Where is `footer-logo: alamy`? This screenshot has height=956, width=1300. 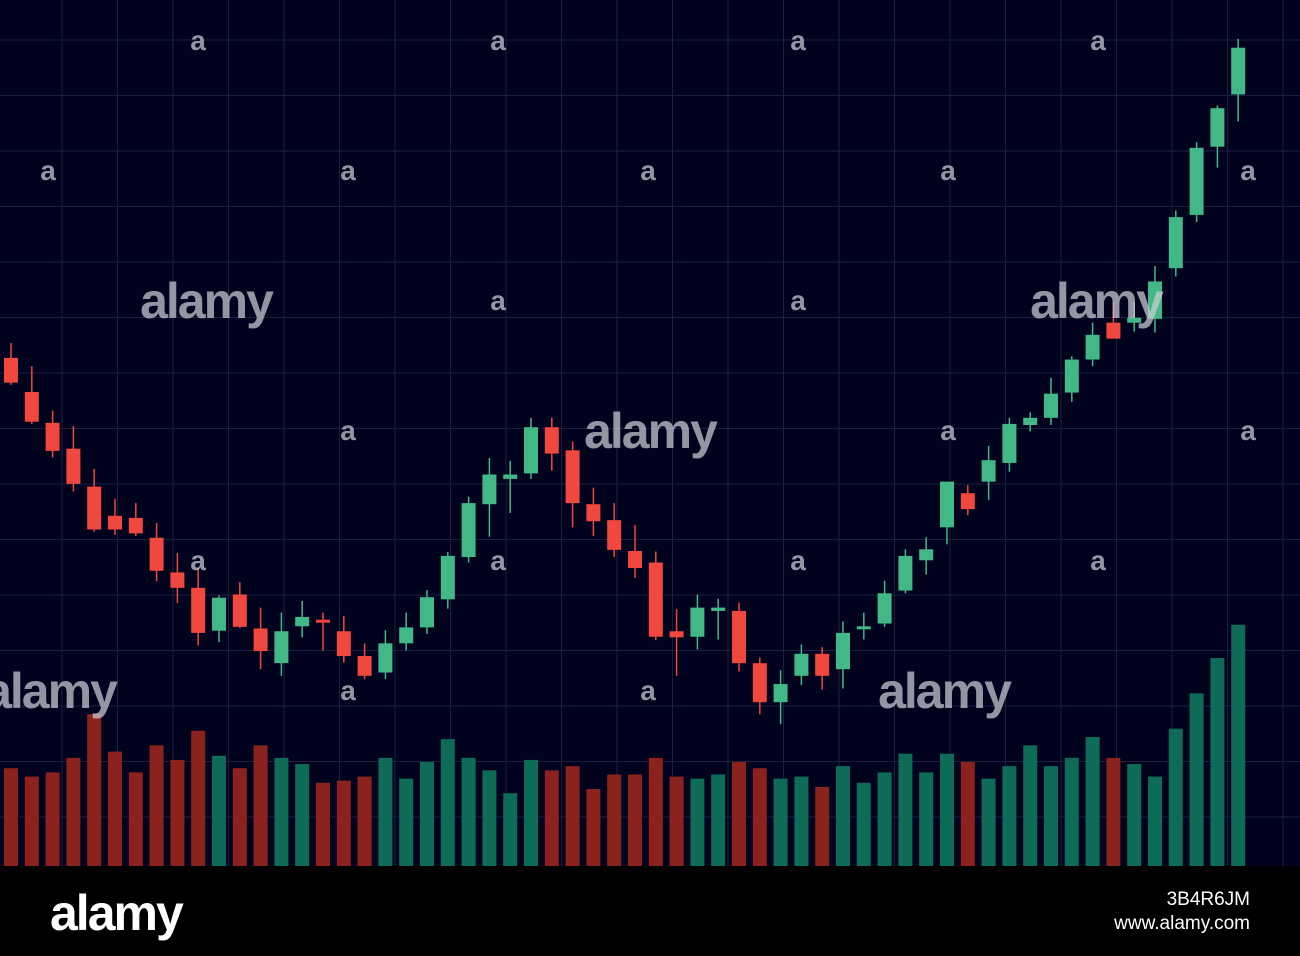
footer-logo: alamy is located at coordinates (117, 913).